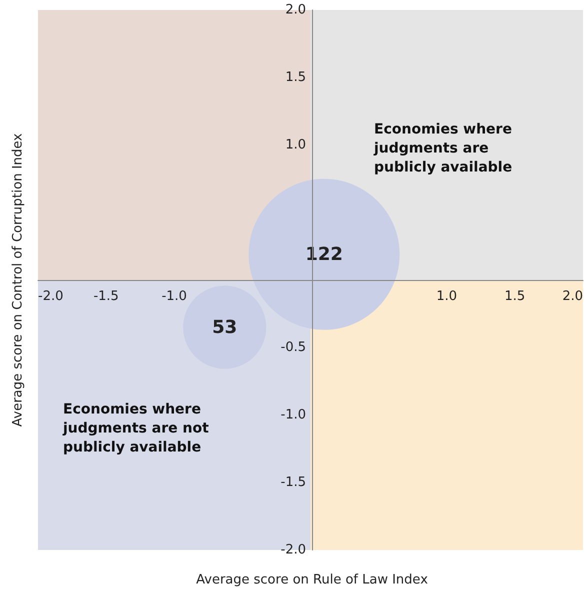  Describe the element at coordinates (295, 10) in the screenshot. I see `y-tick-label: 2.0` at that location.